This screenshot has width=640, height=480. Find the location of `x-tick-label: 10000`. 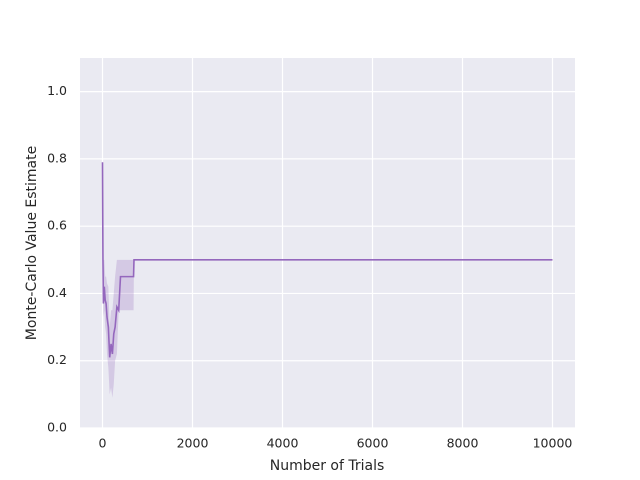

x-tick-label: 10000 is located at coordinates (553, 443).